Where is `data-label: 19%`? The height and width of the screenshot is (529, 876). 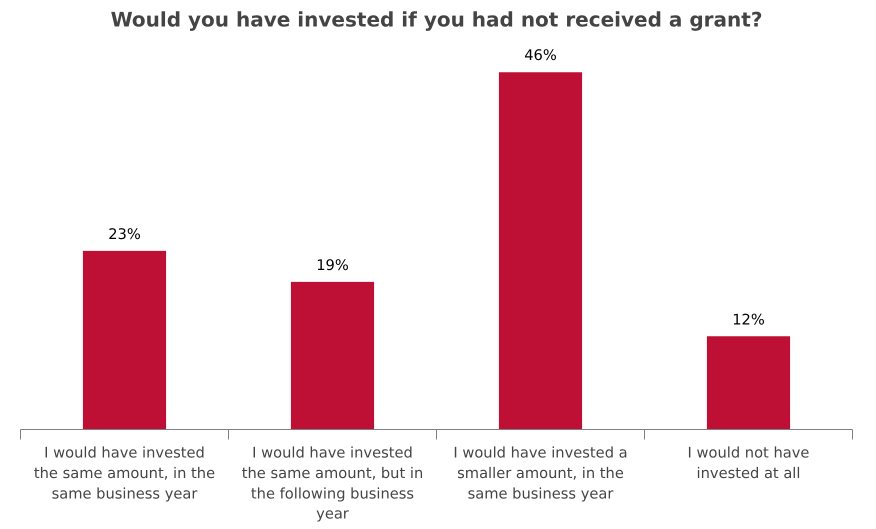 data-label: 19% is located at coordinates (332, 265).